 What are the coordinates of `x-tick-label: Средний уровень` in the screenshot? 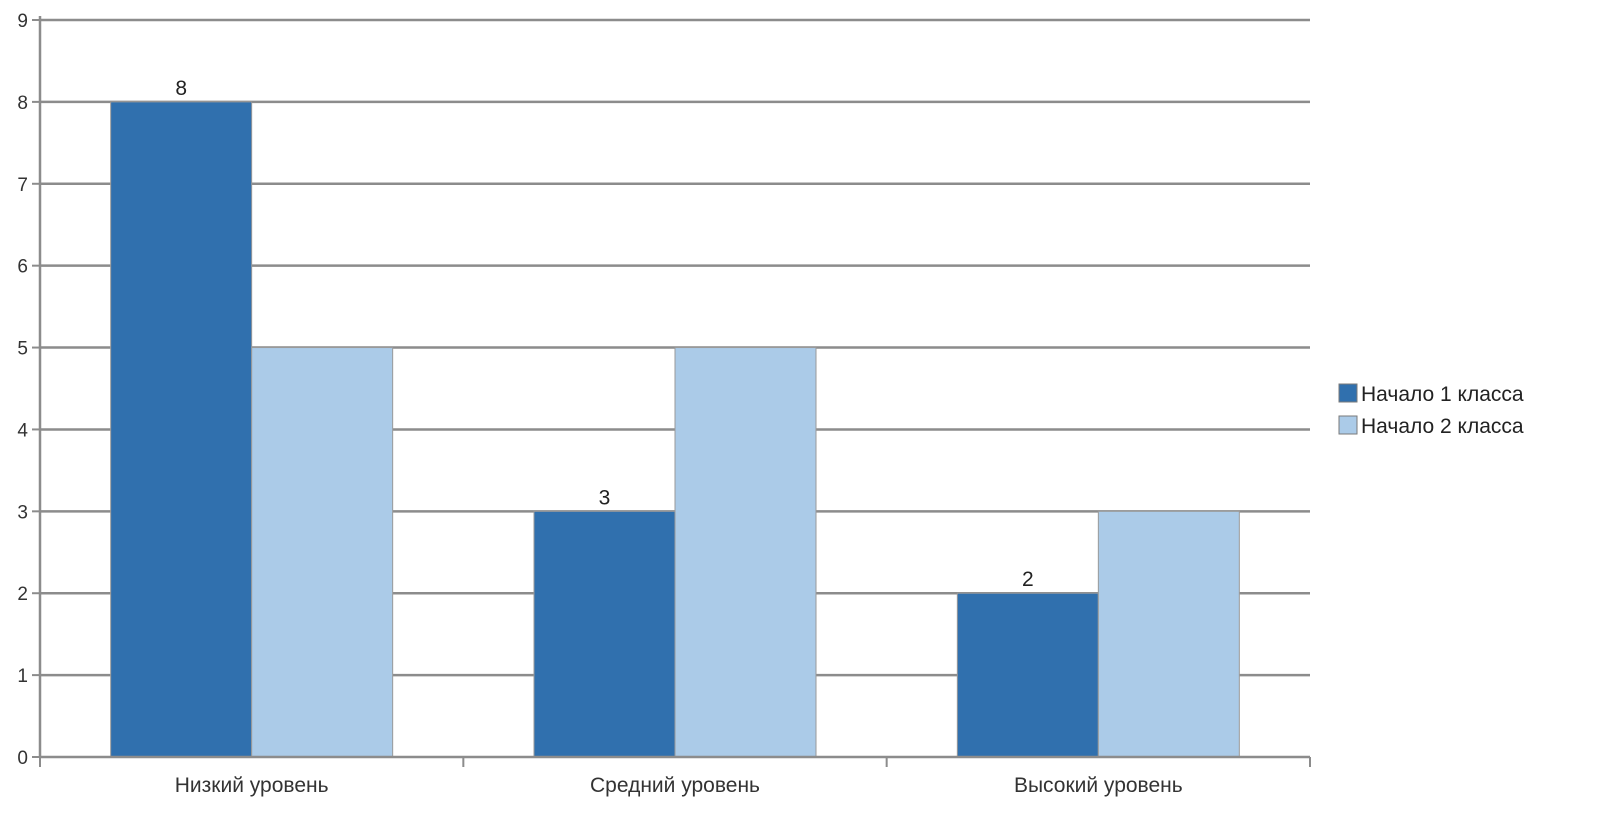 It's located at (675, 785).